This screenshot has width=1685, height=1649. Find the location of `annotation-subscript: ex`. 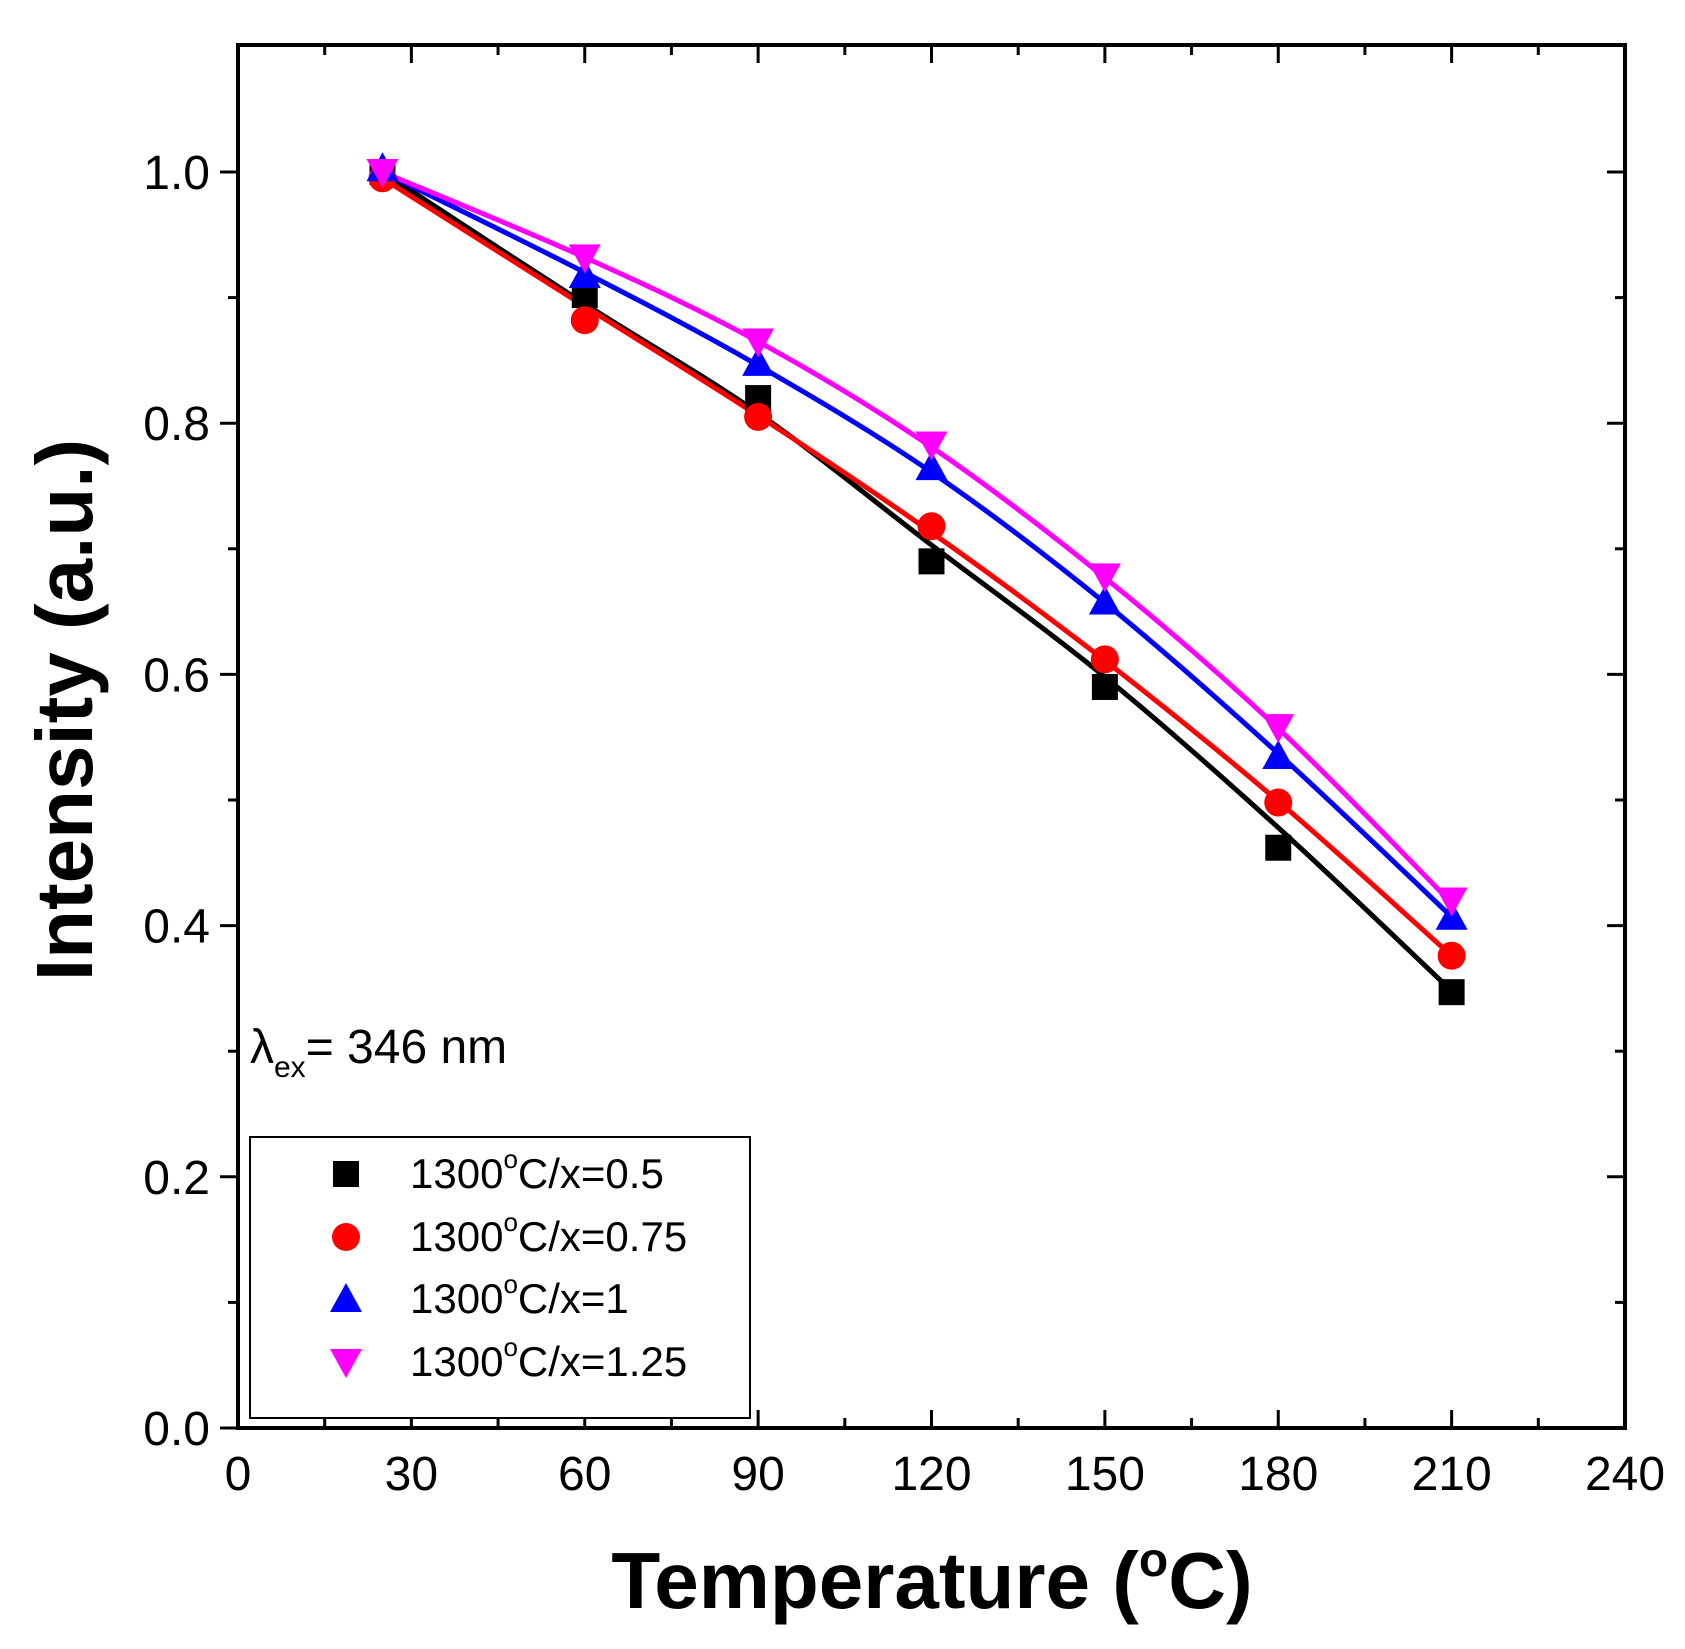

annotation-subscript: ex is located at coordinates (290, 1067).